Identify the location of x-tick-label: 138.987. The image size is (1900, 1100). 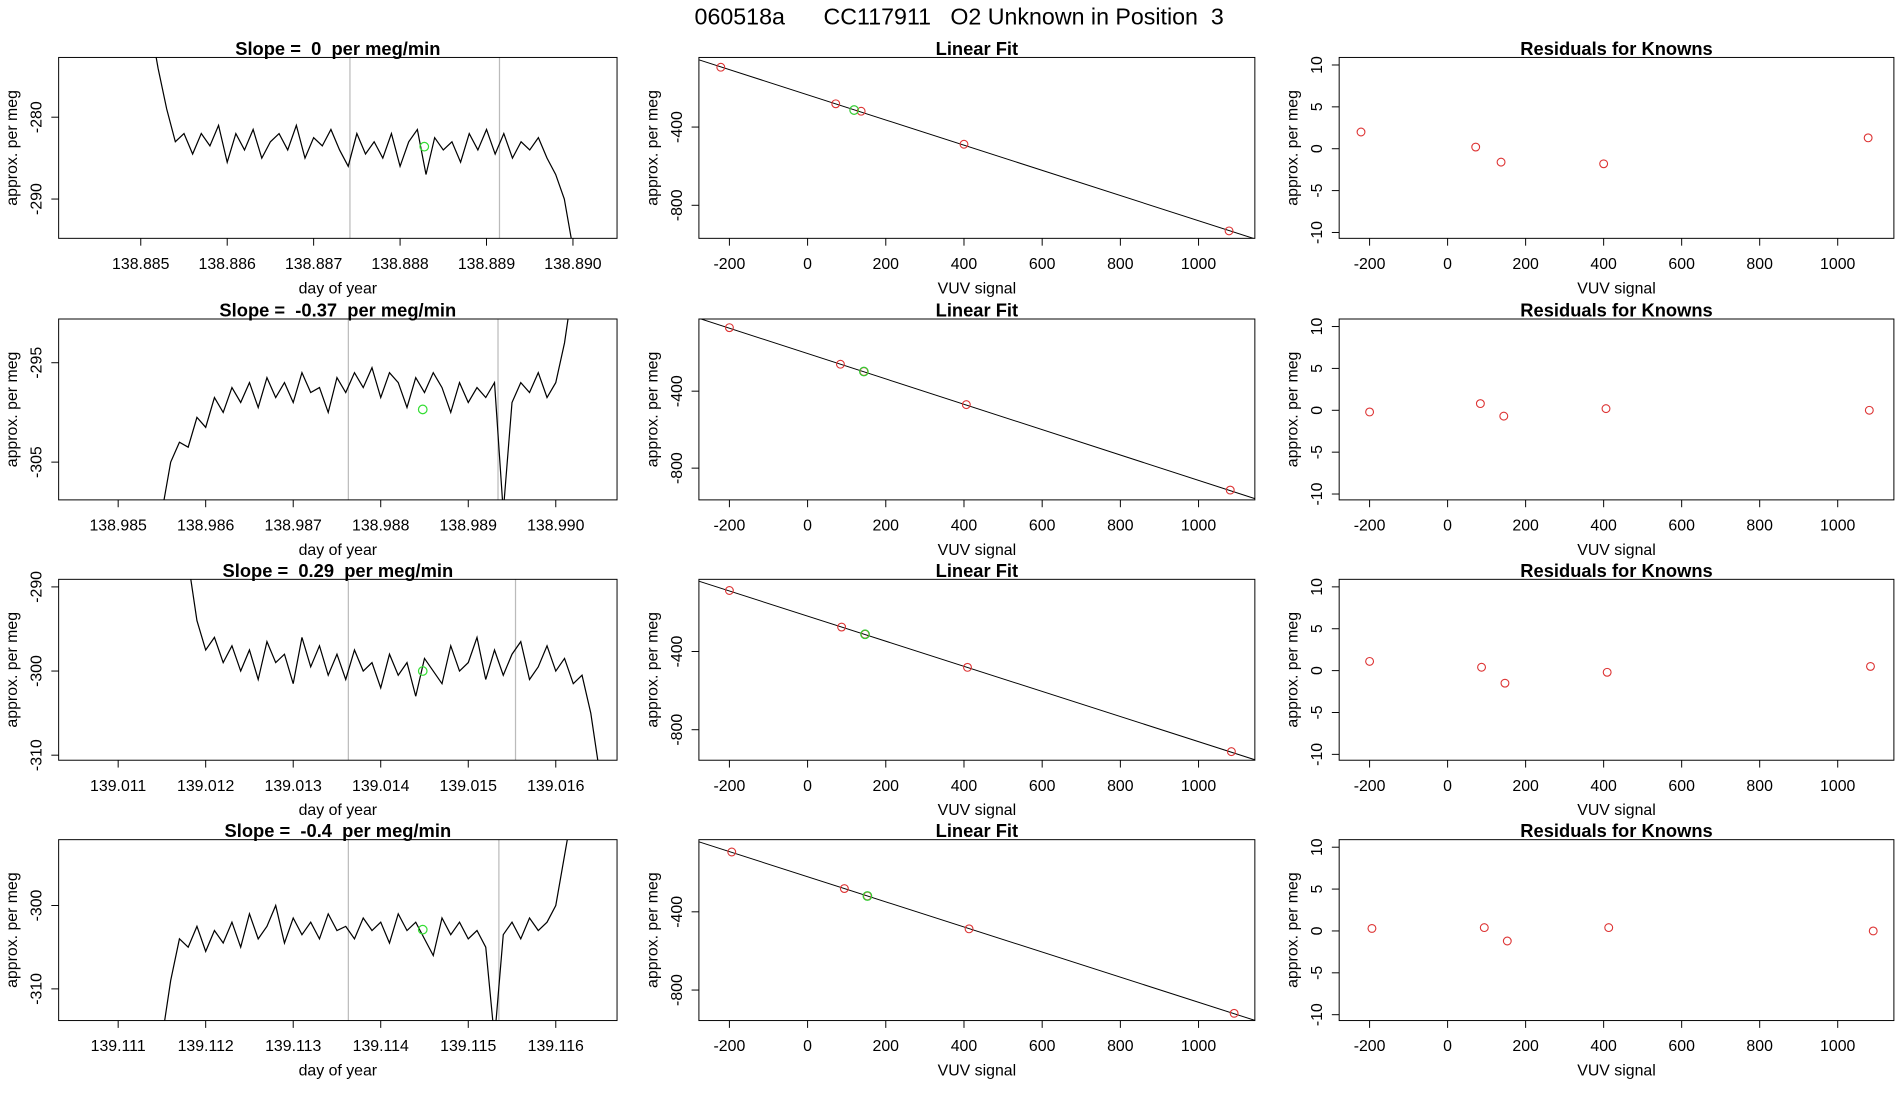
(294, 525).